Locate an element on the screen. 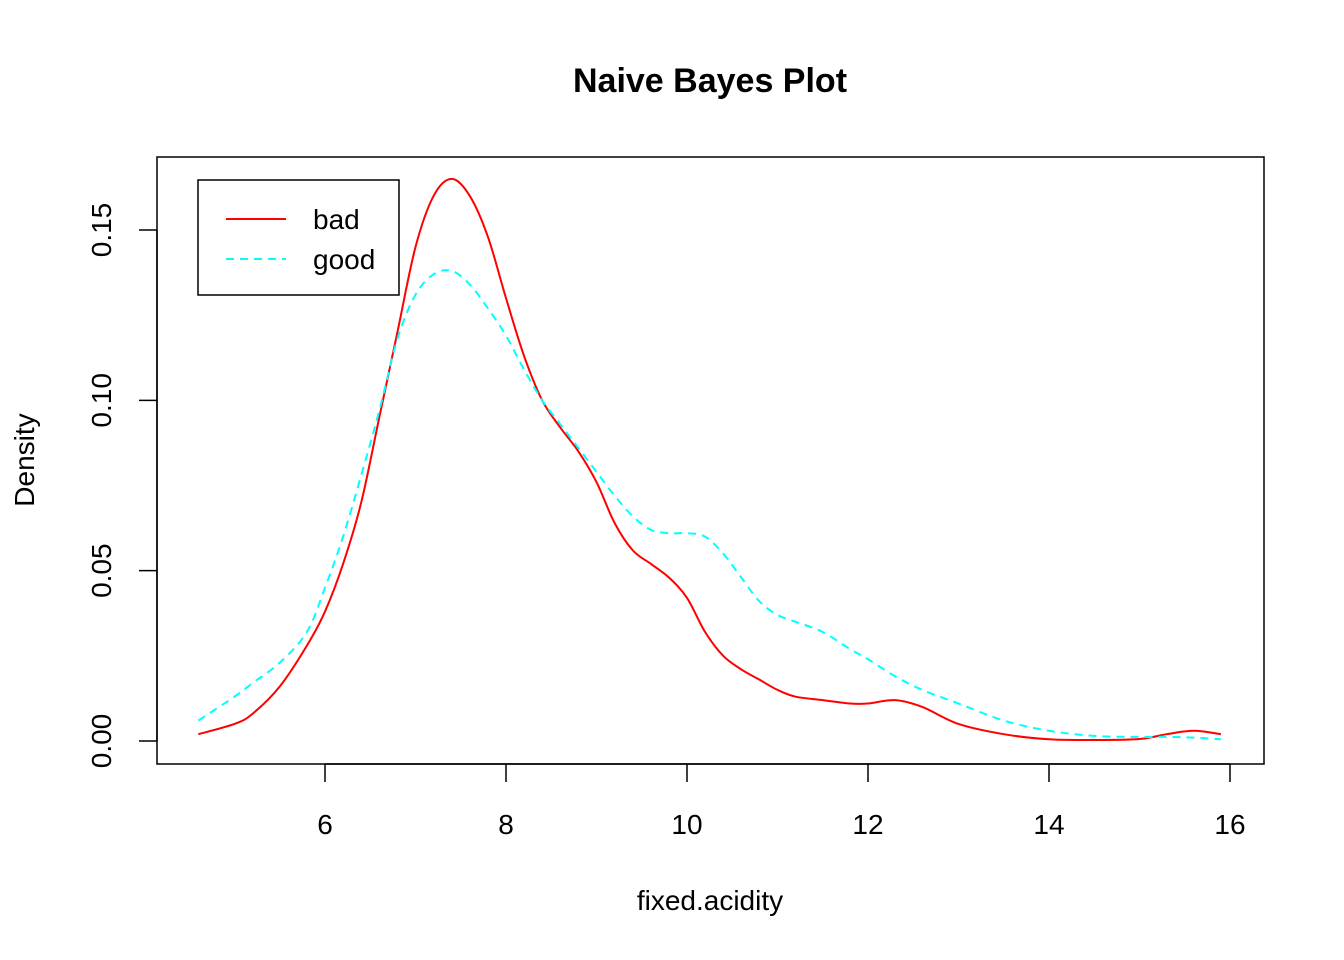 The image size is (1344, 960). legend-label-good: good is located at coordinates (344, 259).